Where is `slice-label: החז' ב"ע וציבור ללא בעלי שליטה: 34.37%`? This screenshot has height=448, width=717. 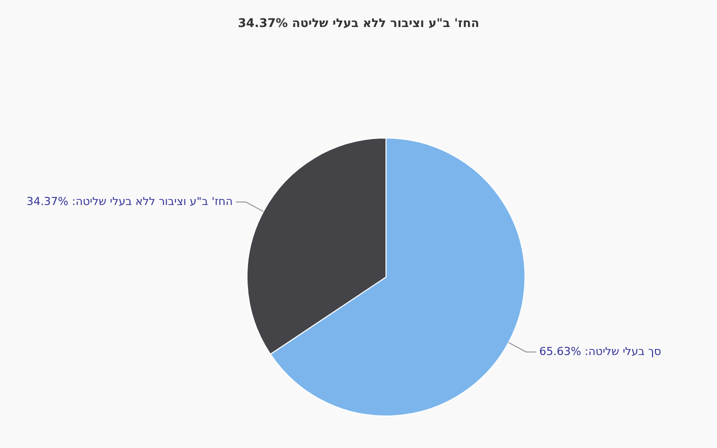 slice-label: החז' ב"ע וציבור ללא בעלי שליטה: 34.37% is located at coordinates (129, 201).